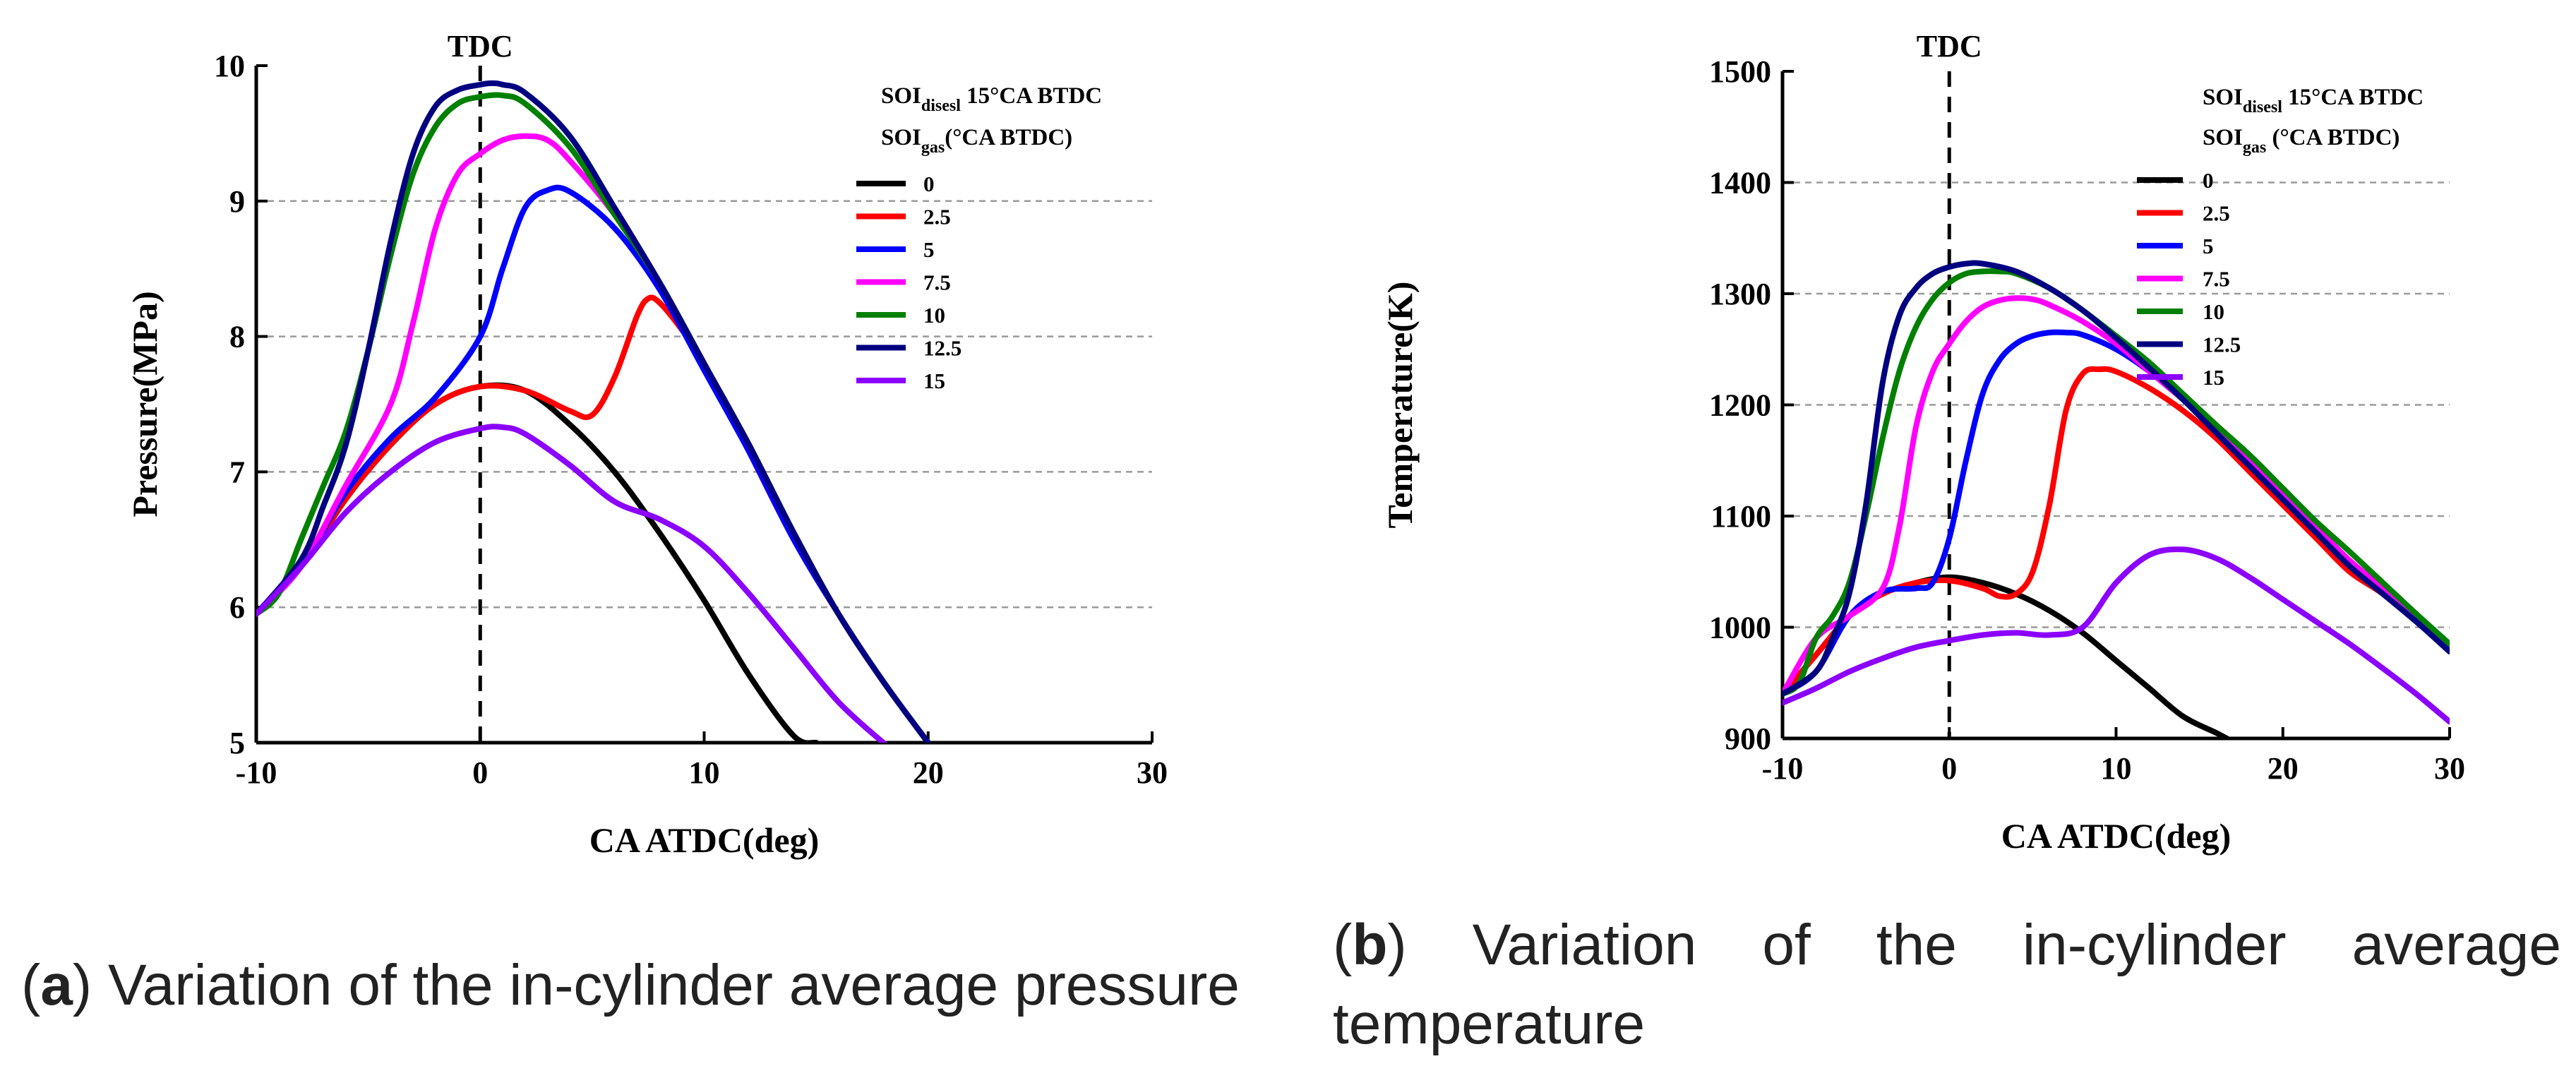  Describe the element at coordinates (991, 99) in the screenshot. I see `pressure-legend-header-1: SOIdisesl 15°CA BTDC` at that location.